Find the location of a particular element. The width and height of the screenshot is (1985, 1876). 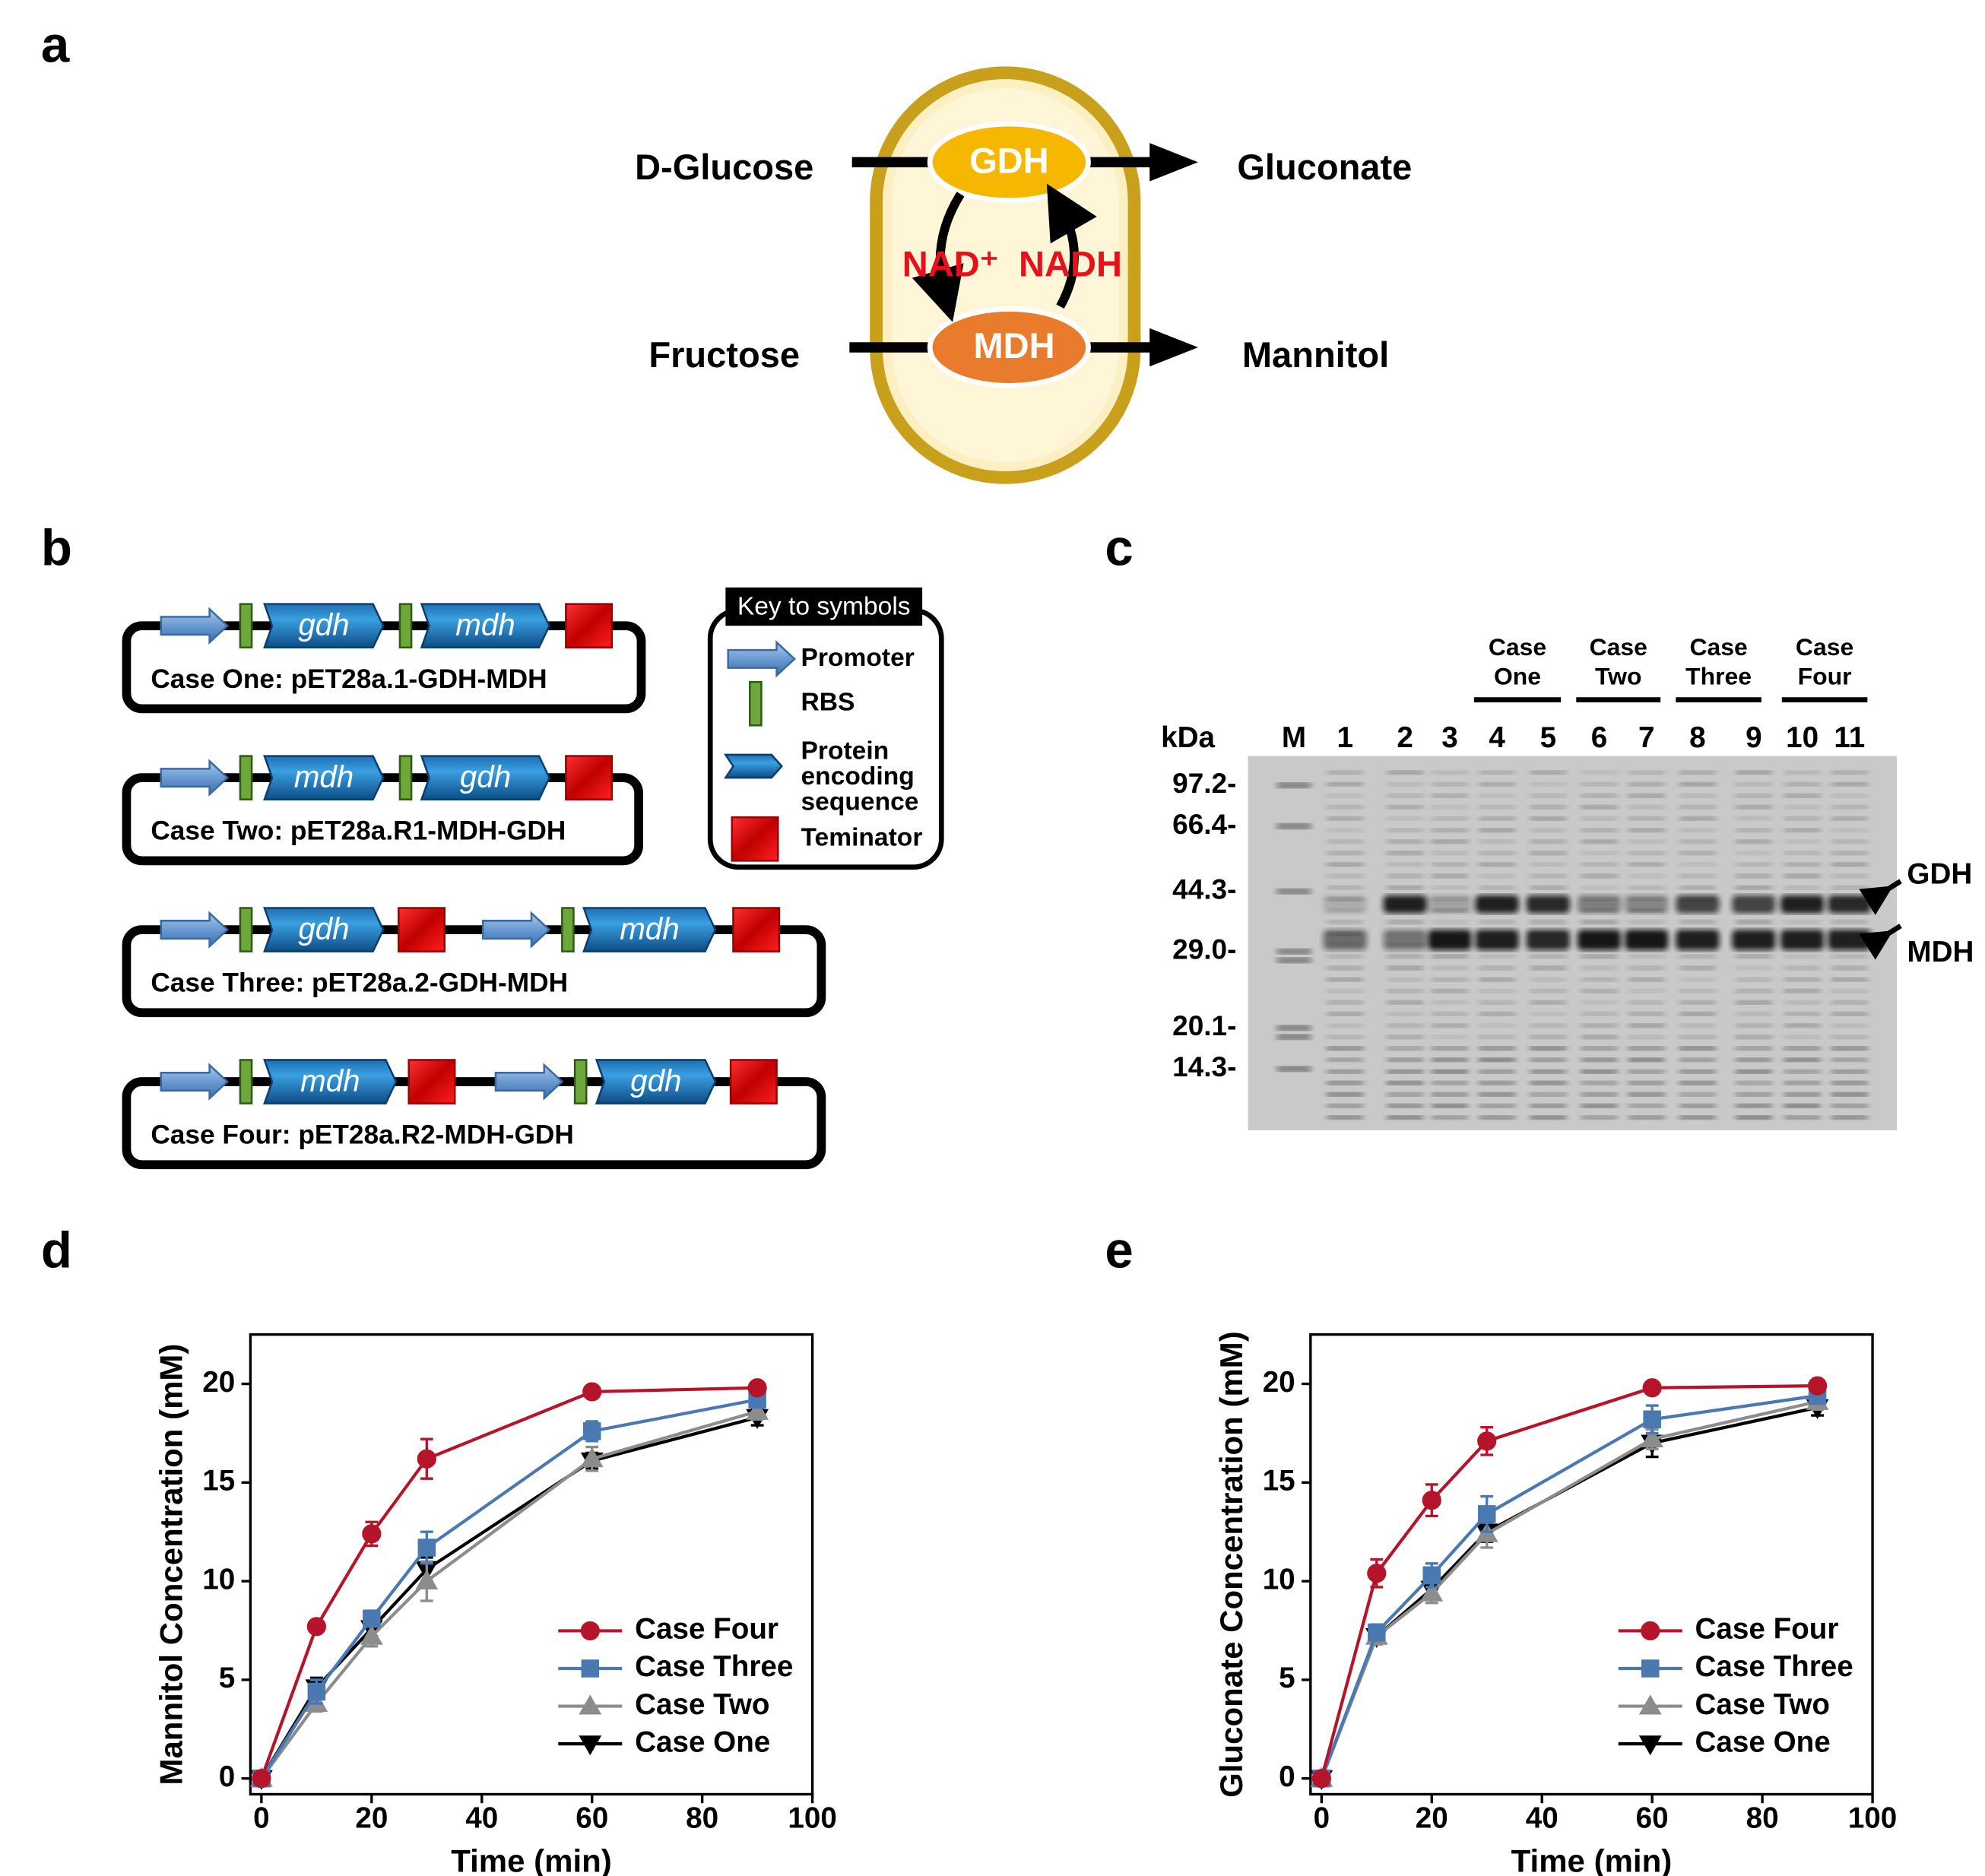

x-tick-label: 100 is located at coordinates (812, 1818).